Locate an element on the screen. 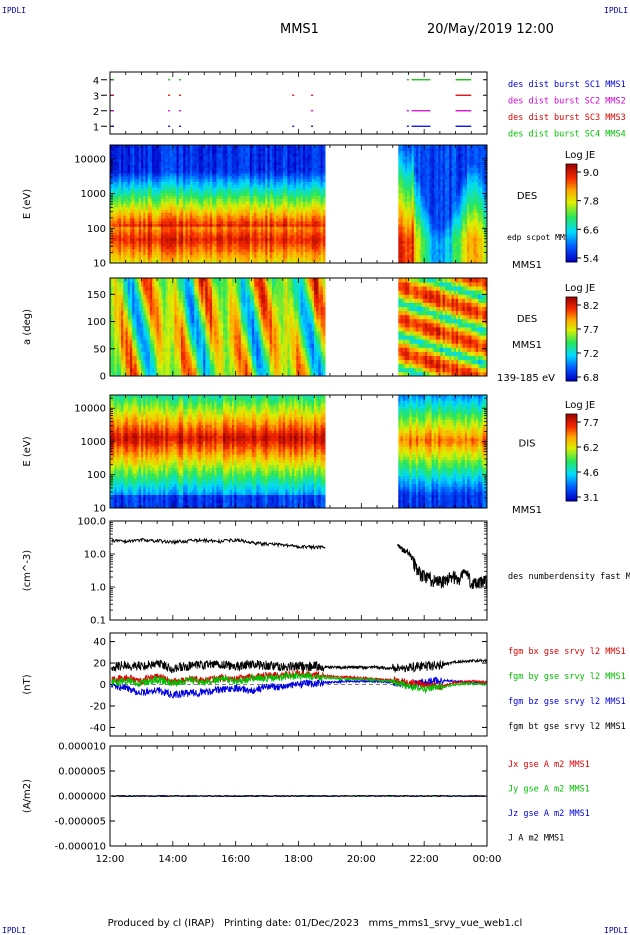 The image size is (630, 935). panel-frame is located at coordinates (298, 103).